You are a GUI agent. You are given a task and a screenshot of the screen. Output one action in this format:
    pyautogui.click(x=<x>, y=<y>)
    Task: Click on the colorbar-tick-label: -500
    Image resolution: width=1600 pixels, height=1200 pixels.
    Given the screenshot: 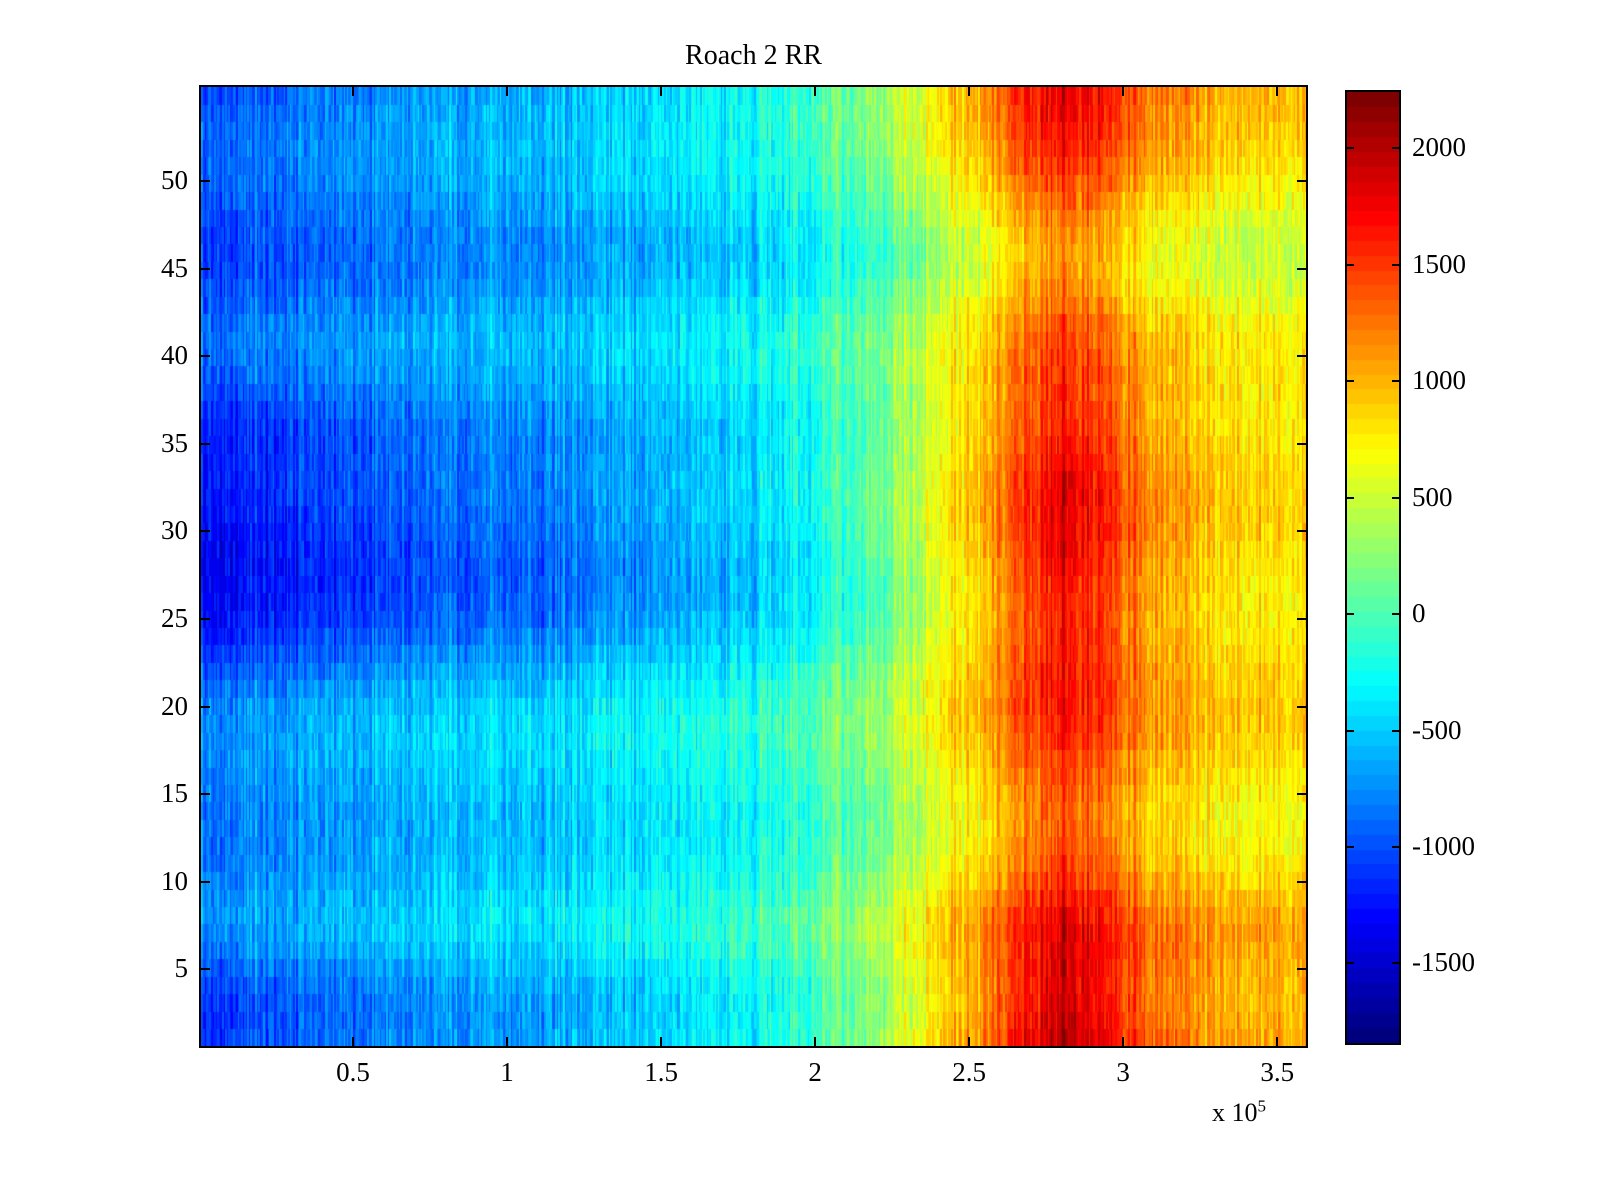 What is the action you would take?
    pyautogui.click(x=1437, y=729)
    